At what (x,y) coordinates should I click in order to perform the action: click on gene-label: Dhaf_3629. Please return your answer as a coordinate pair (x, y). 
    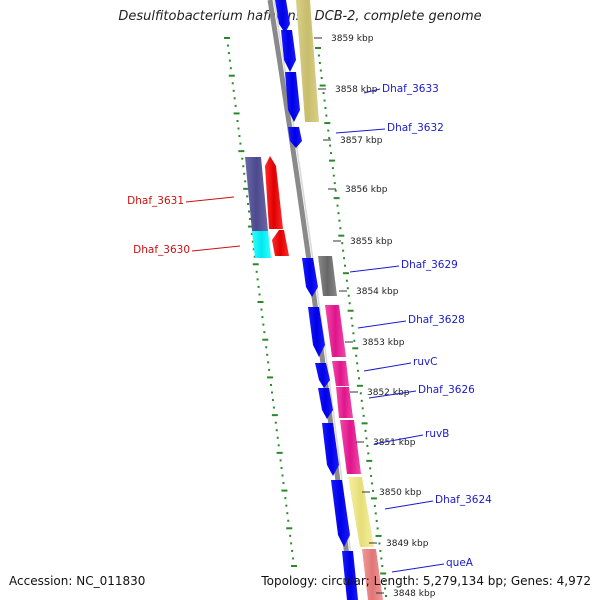
    Looking at the image, I should click on (429, 265).